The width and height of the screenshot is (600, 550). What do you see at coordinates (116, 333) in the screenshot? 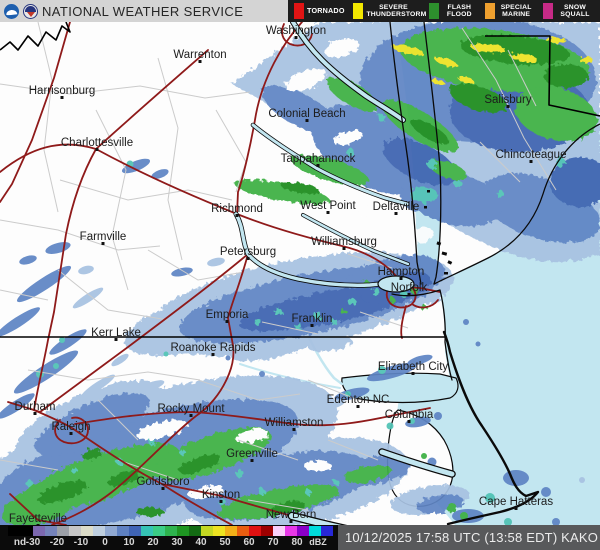
I see `city-label-kerr-lake: Kerr Lake` at bounding box center [116, 333].